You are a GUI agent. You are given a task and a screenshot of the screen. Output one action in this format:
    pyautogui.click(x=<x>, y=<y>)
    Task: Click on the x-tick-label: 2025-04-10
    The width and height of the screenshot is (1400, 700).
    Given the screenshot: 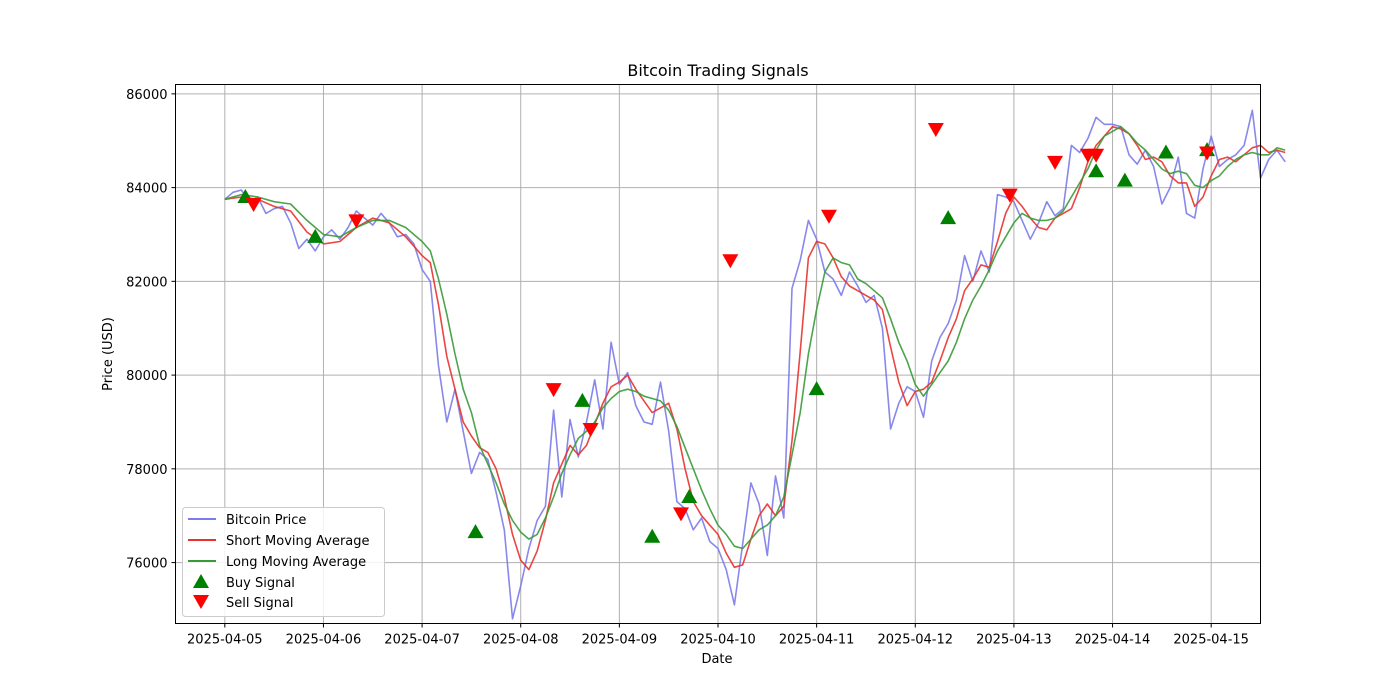 What is the action you would take?
    pyautogui.click(x=718, y=640)
    